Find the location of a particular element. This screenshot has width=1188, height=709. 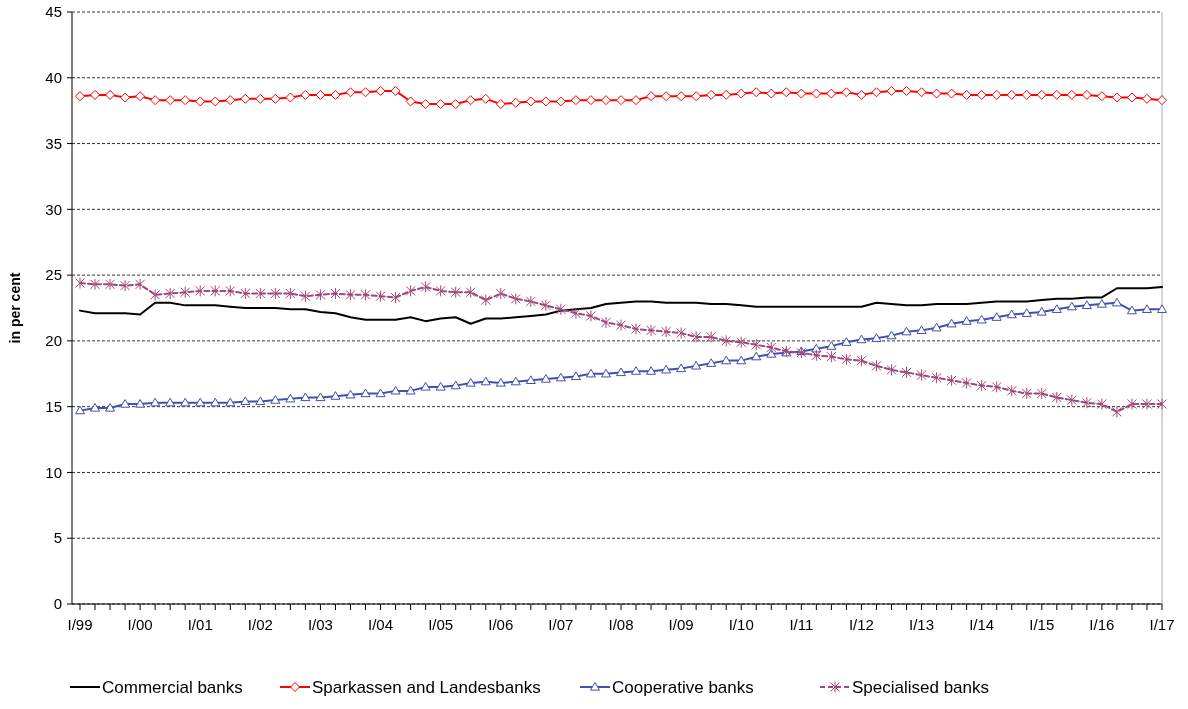

x-tick-label: I/08 is located at coordinates (621, 624).